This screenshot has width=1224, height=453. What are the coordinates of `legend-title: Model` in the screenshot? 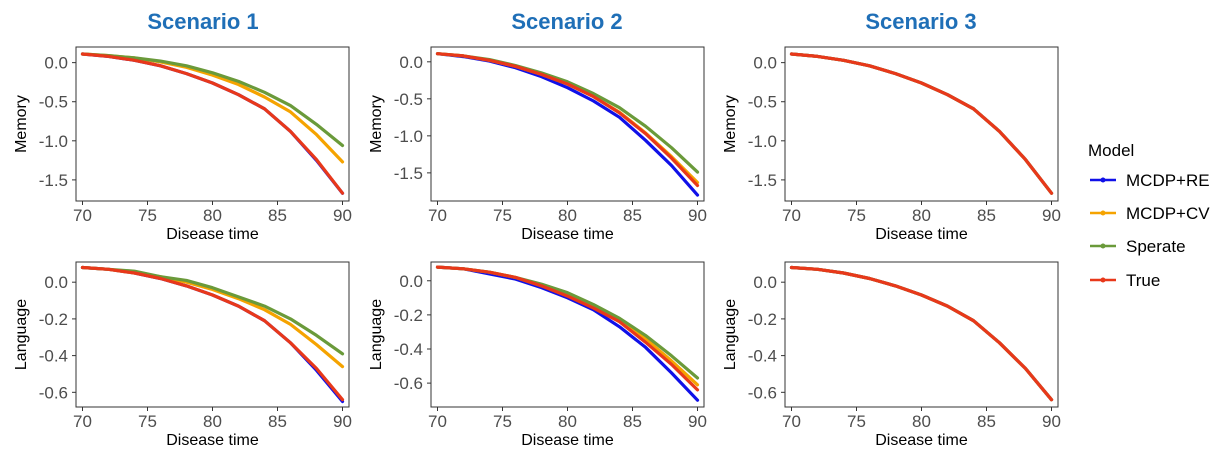 It's located at (1111, 150).